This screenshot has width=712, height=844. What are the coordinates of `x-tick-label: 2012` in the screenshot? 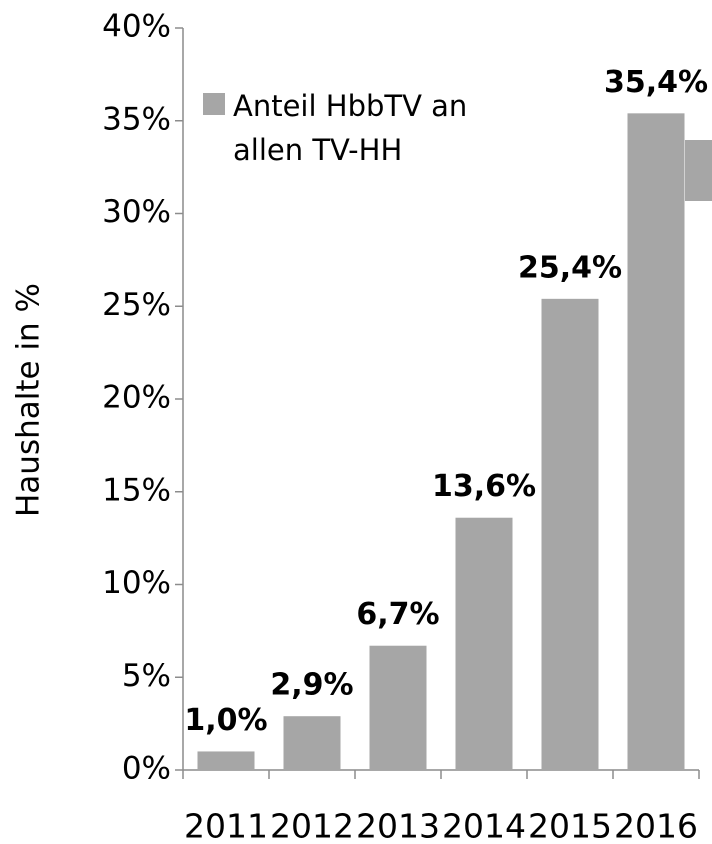 It's located at (312, 825).